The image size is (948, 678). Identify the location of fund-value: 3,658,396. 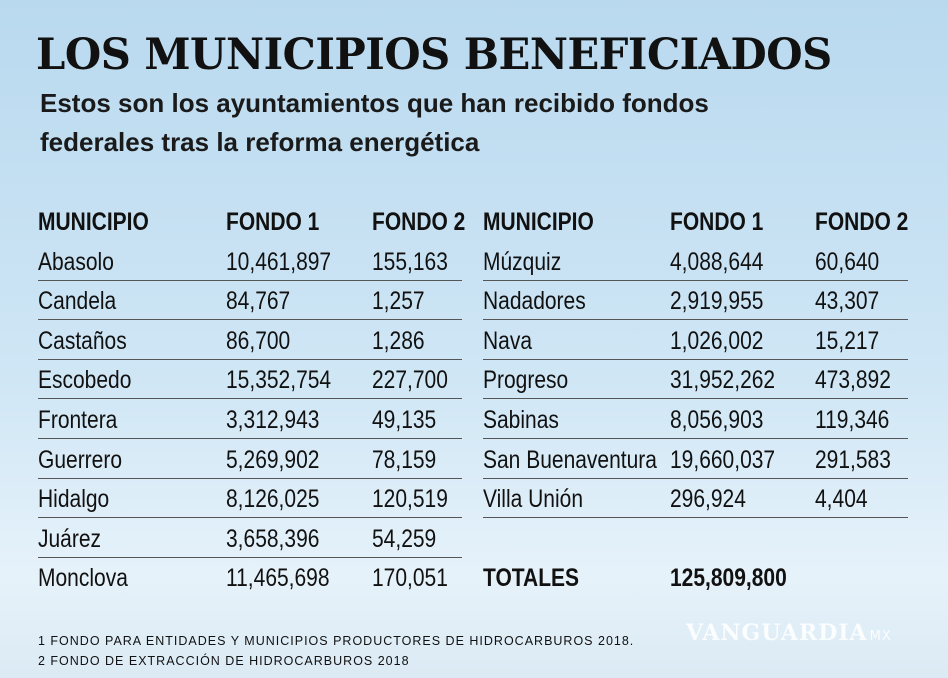
(273, 538).